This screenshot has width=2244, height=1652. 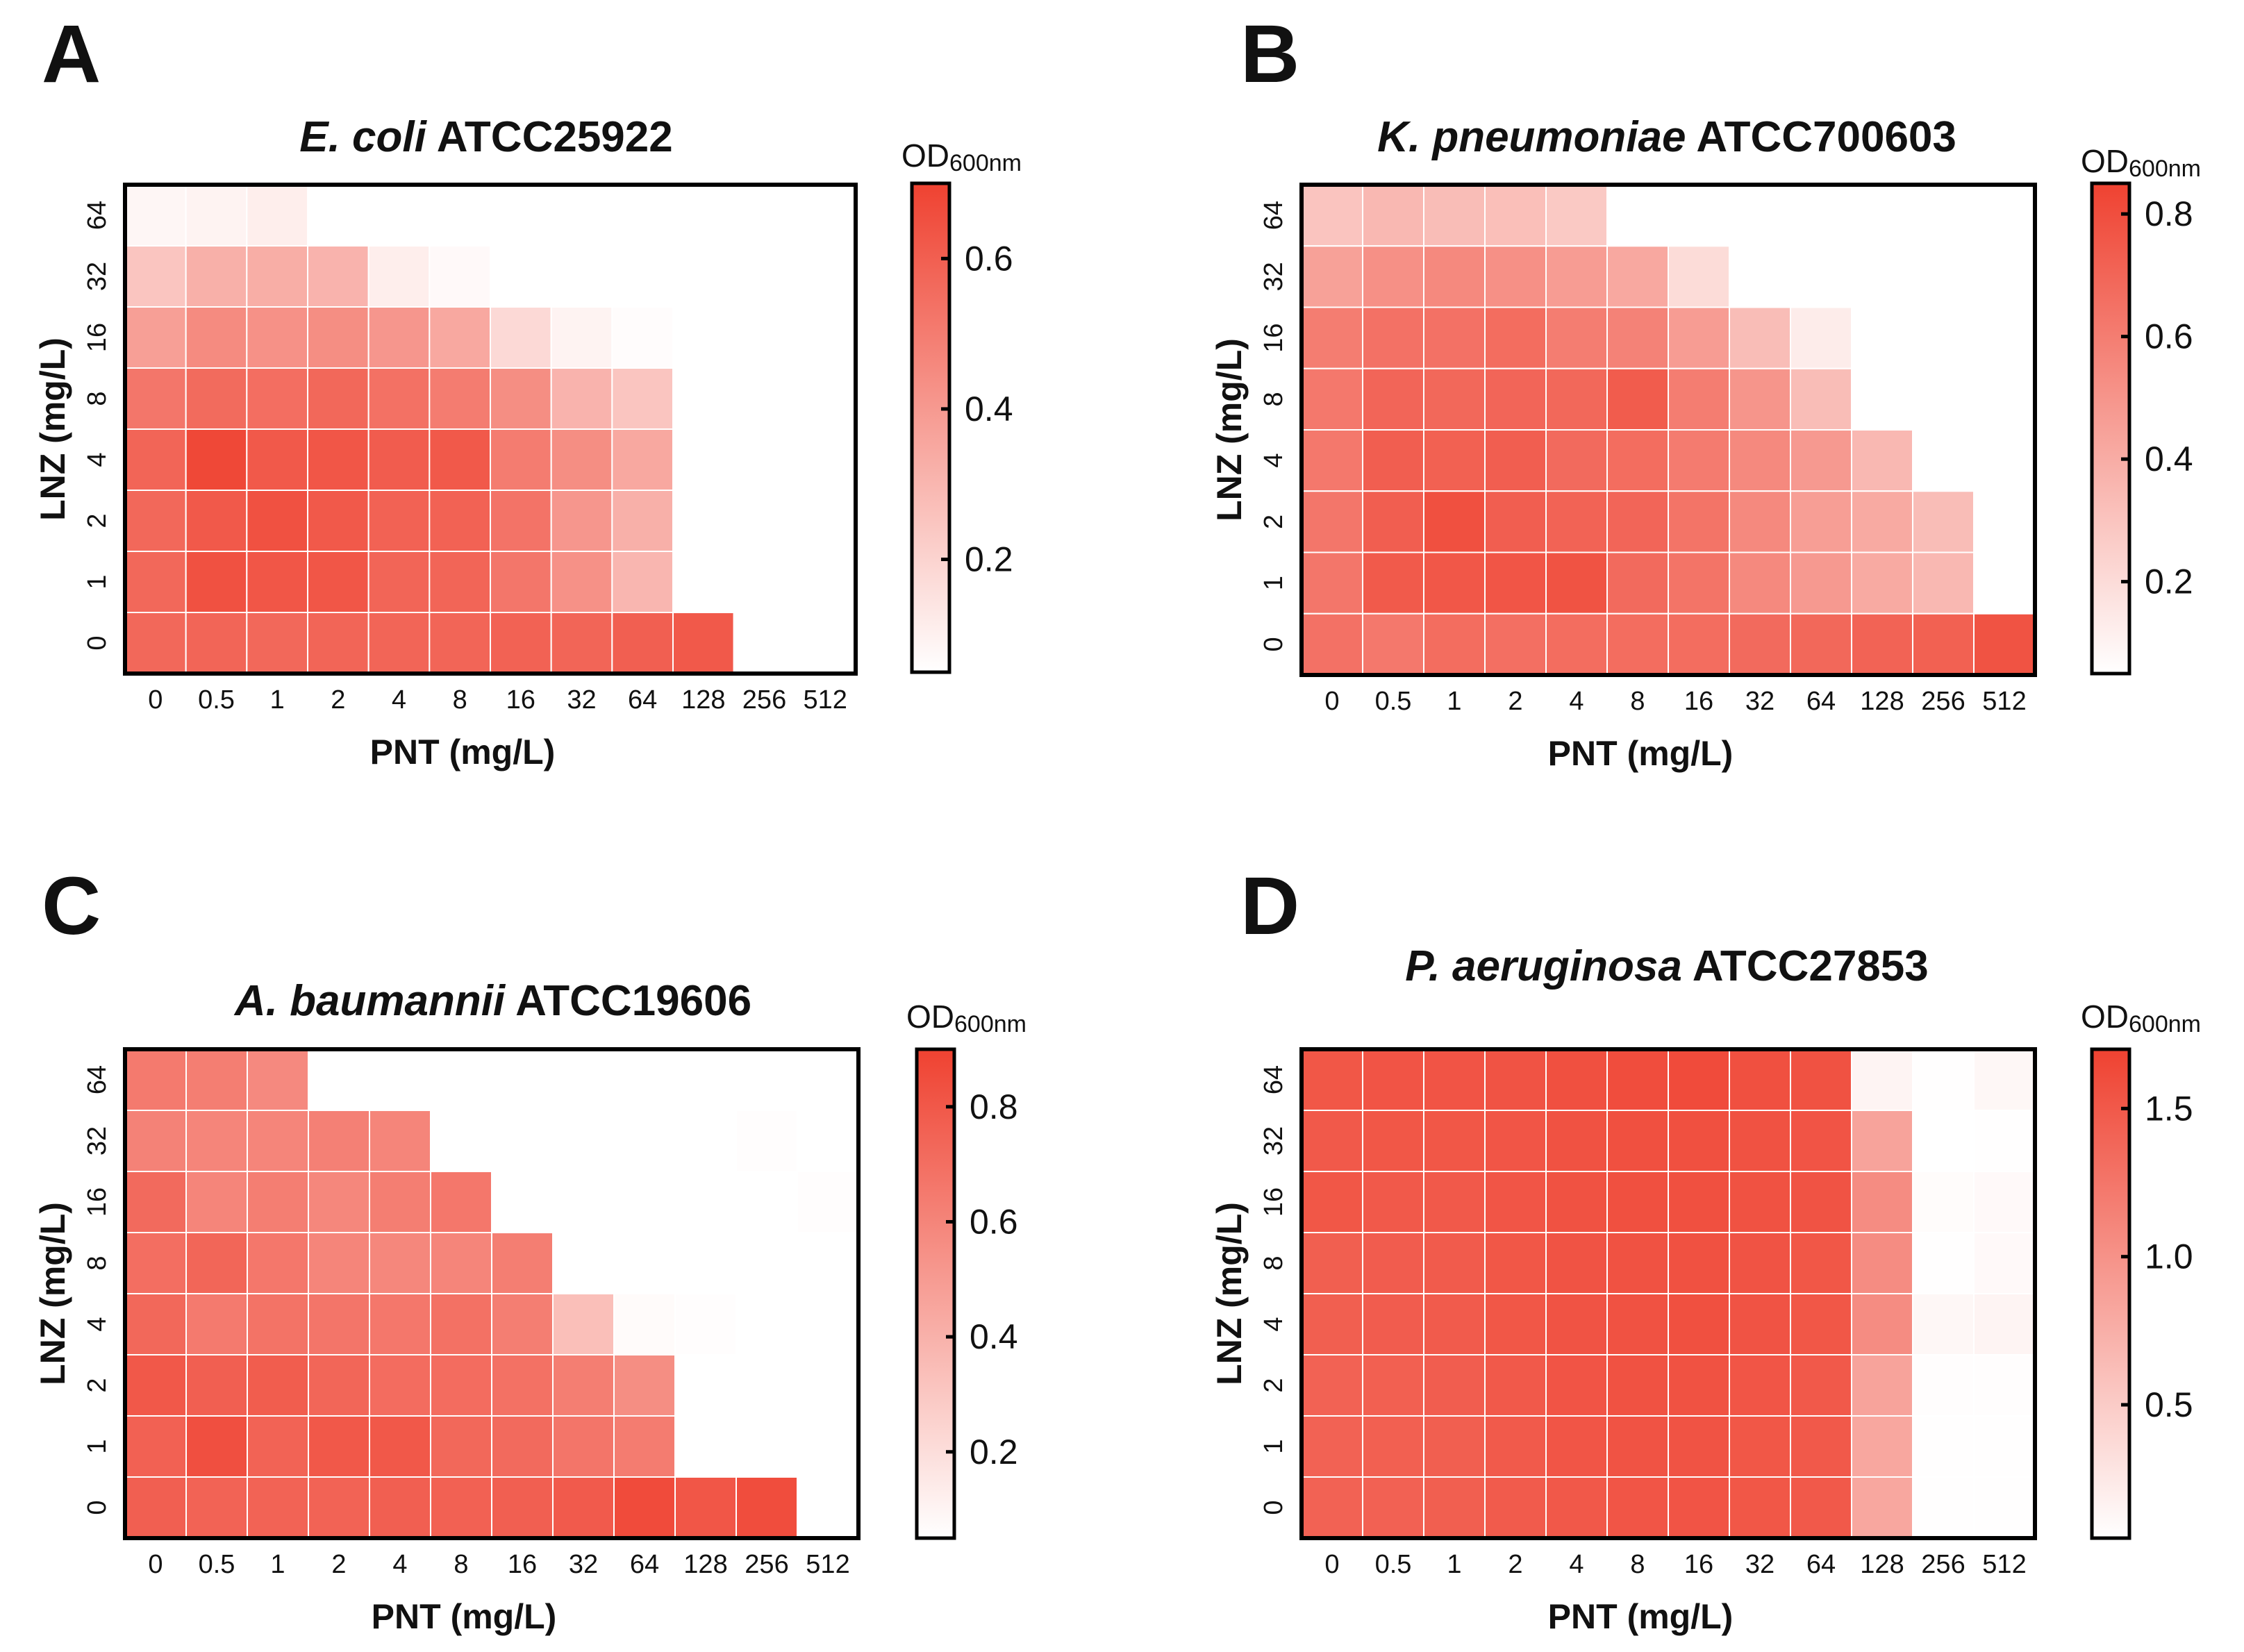 I want to click on x-tick-label: 32, so click(x=1760, y=701).